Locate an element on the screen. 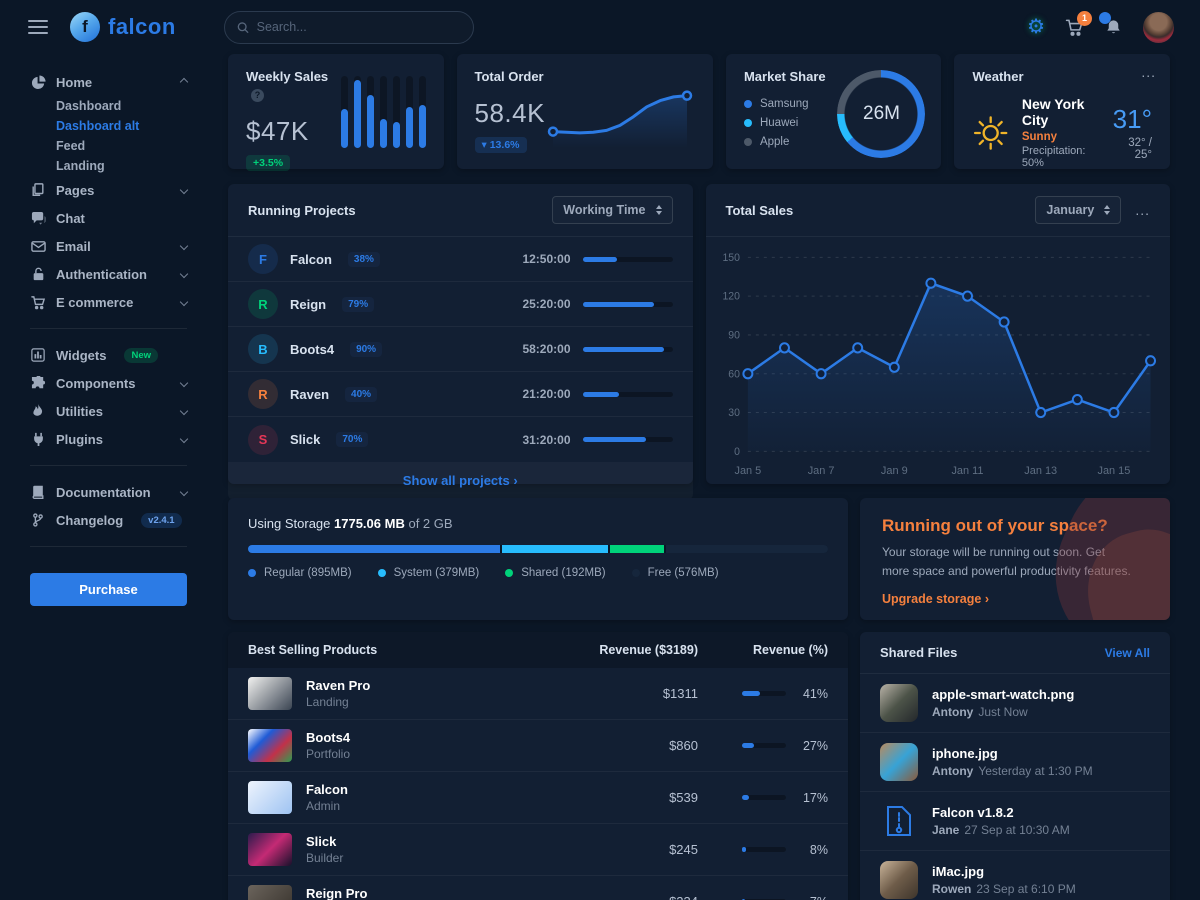  revenue-pct-column-header: Revenue (%) is located at coordinates (790, 650).